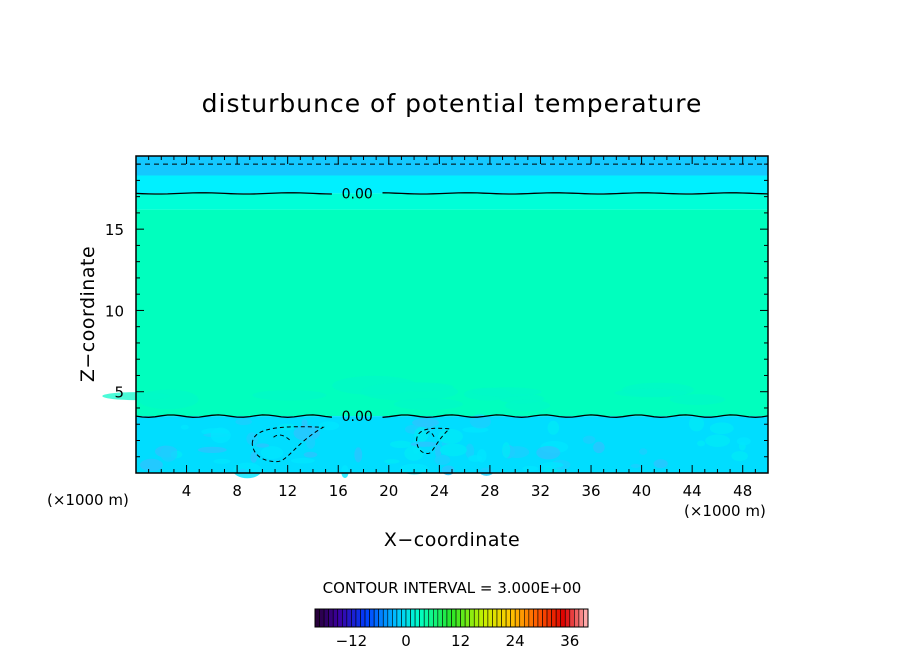 The image size is (904, 654). What do you see at coordinates (406, 641) in the screenshot?
I see `colorbar-tick-label: 0` at bounding box center [406, 641].